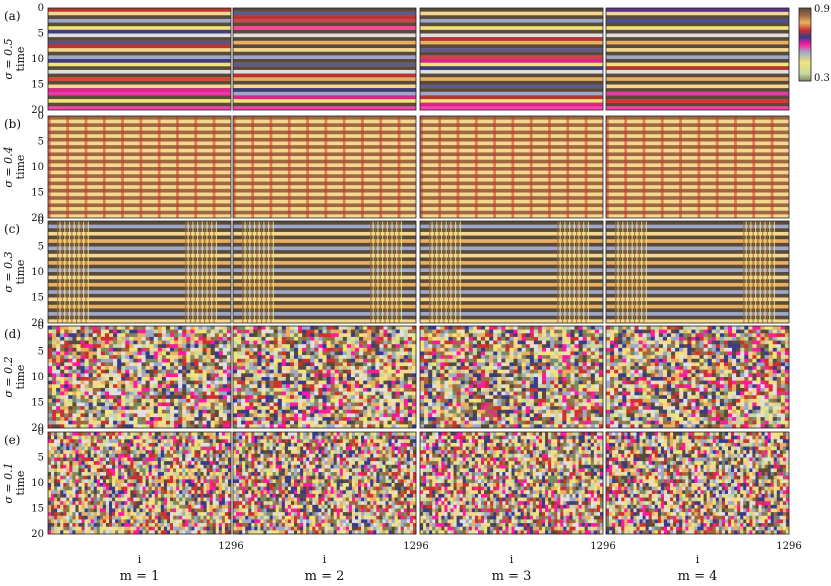 The image size is (831, 586). Describe the element at coordinates (12, 229) in the screenshot. I see `panel-label: (c)` at that location.